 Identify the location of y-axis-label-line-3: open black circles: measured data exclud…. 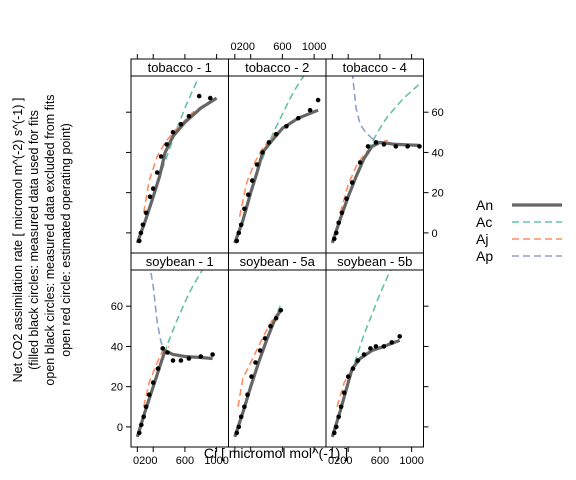
(50, 239).